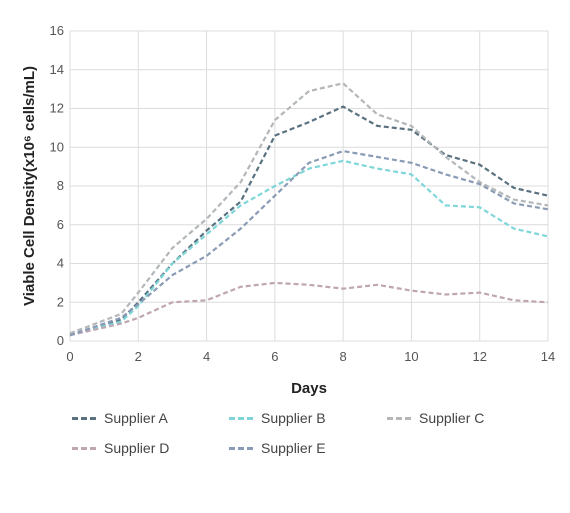 This screenshot has height=513, width=570. What do you see at coordinates (479, 356) in the screenshot?
I see `x-tick-label: 12` at bounding box center [479, 356].